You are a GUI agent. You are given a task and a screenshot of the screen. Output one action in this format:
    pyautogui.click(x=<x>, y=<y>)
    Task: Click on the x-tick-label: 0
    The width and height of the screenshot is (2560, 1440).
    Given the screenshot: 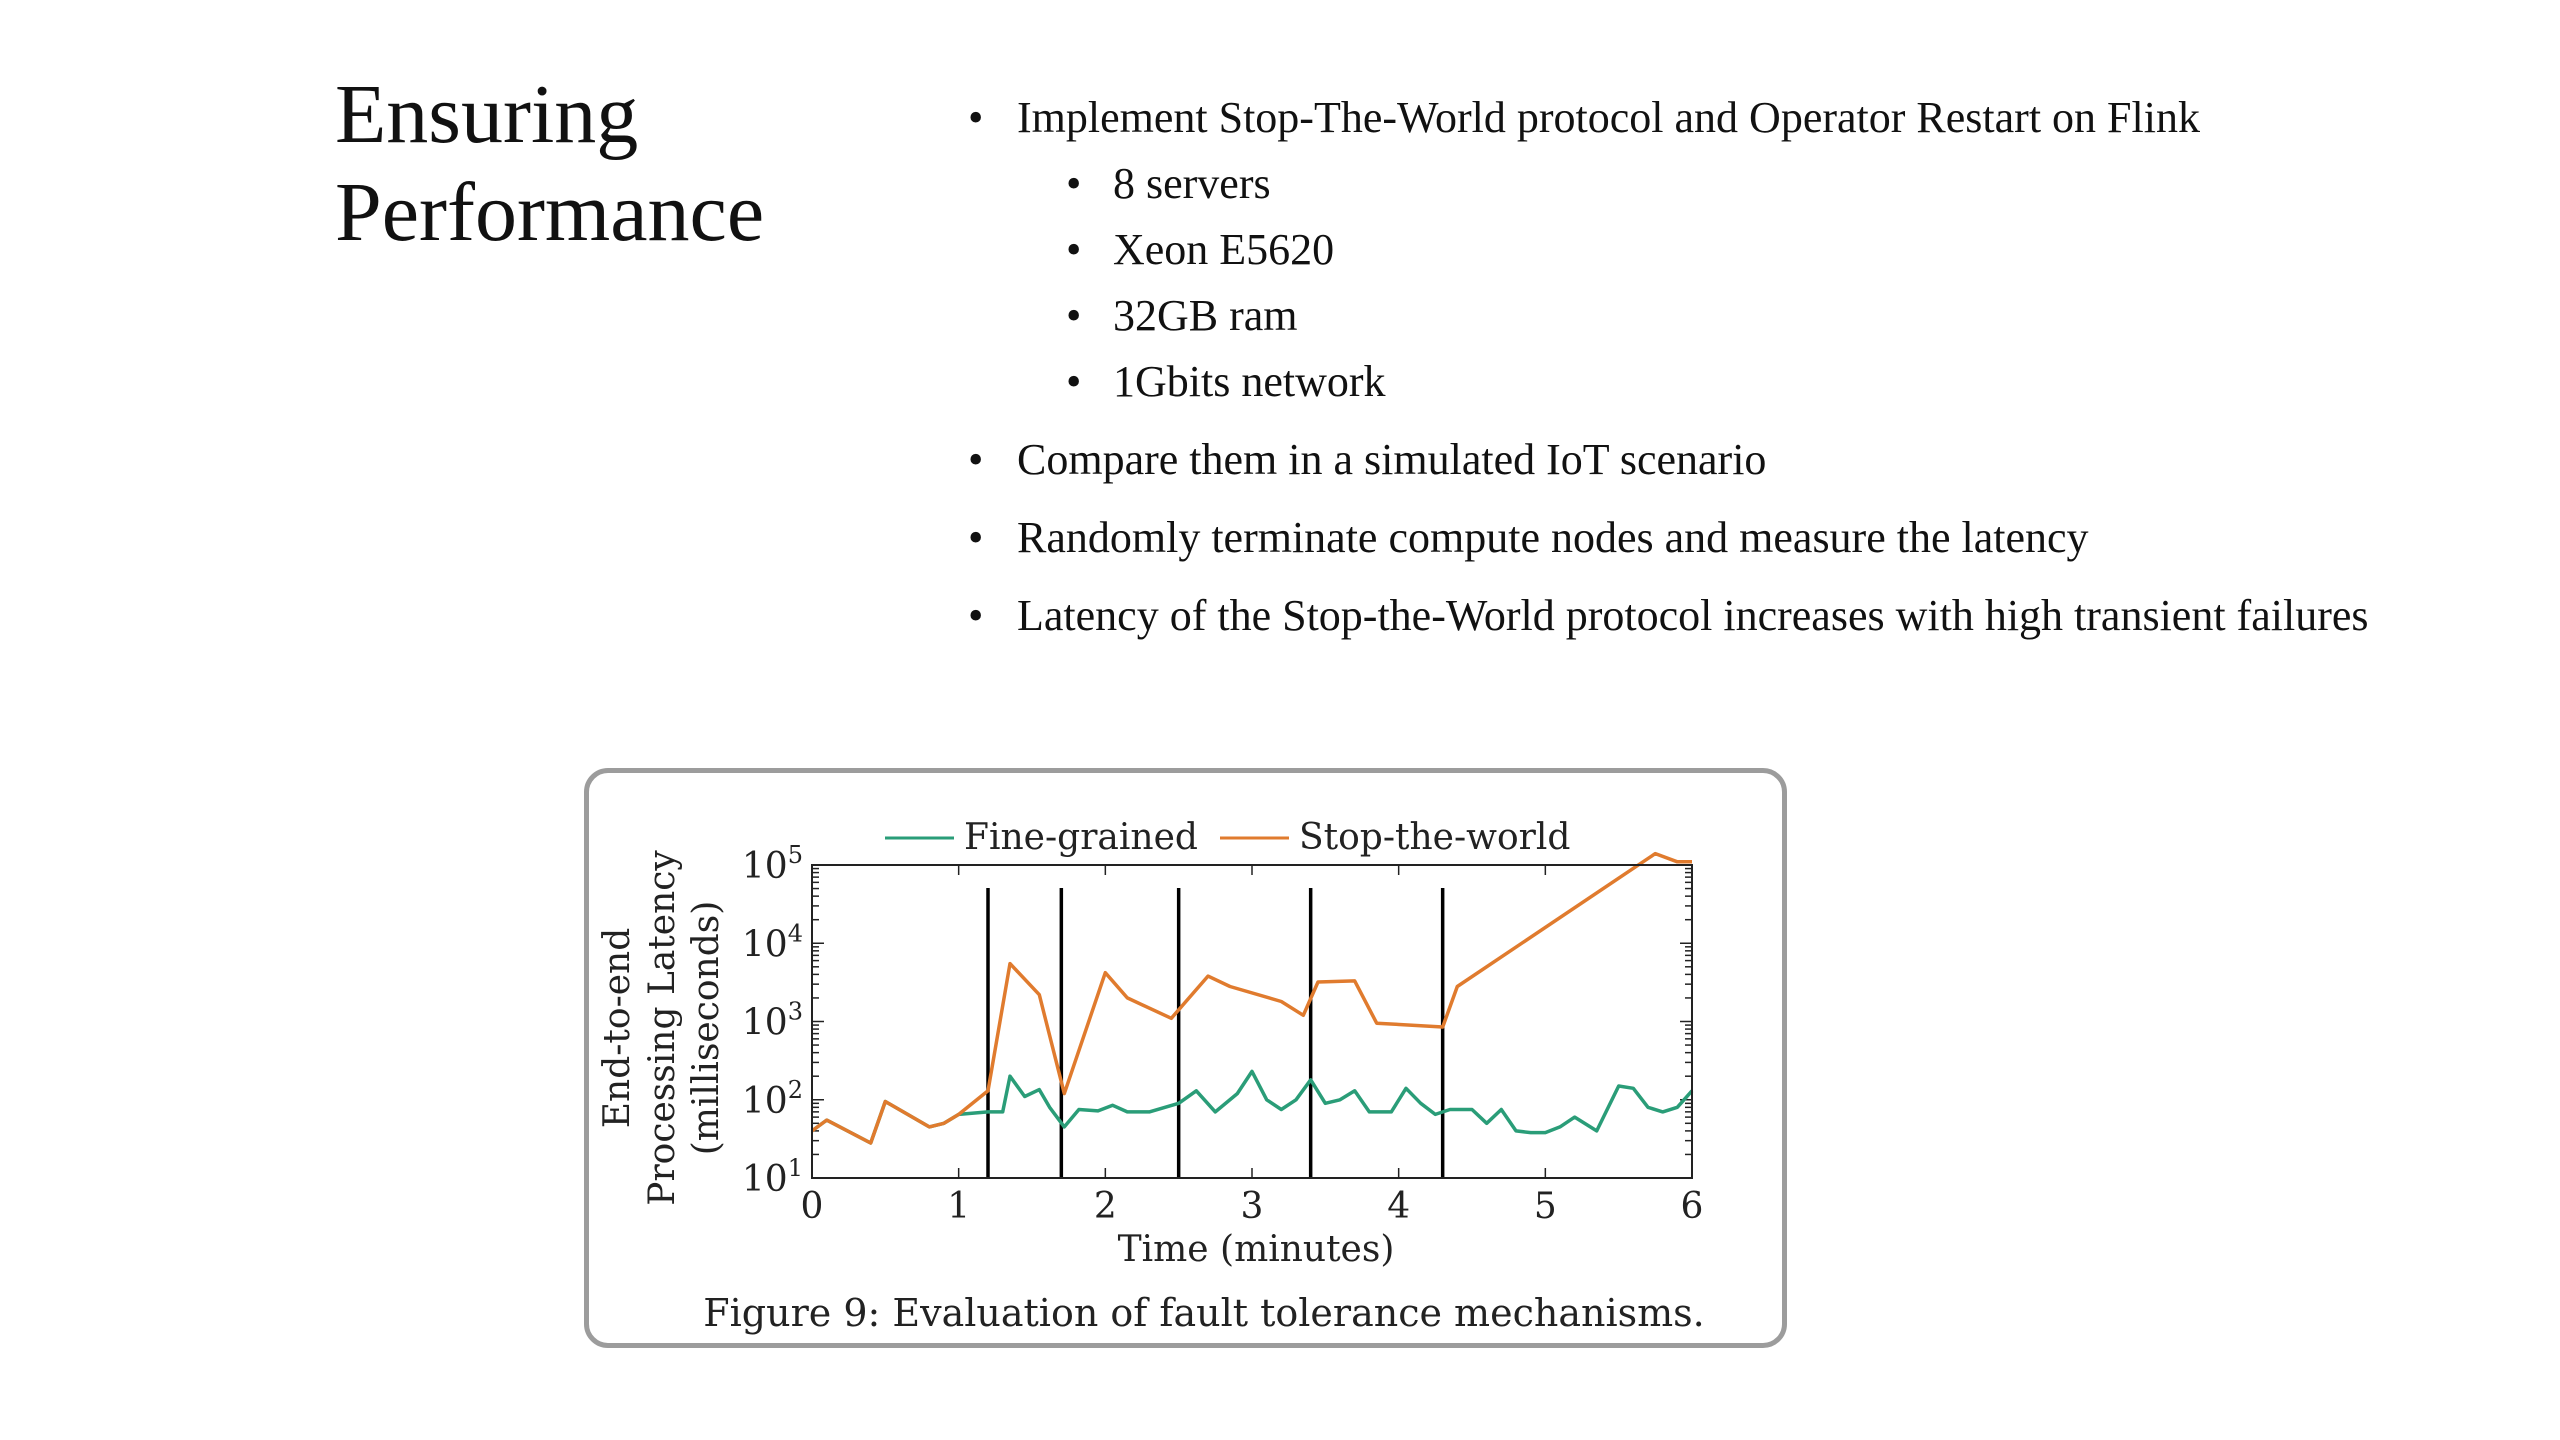 What is the action you would take?
    pyautogui.click(x=812, y=1206)
    